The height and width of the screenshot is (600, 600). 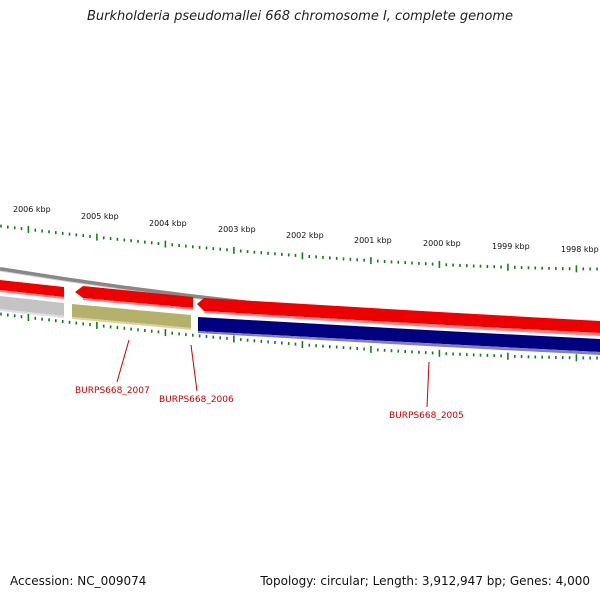 What do you see at coordinates (237, 229) in the screenshot?
I see `kbp-label-2003: 2003 kbp` at bounding box center [237, 229].